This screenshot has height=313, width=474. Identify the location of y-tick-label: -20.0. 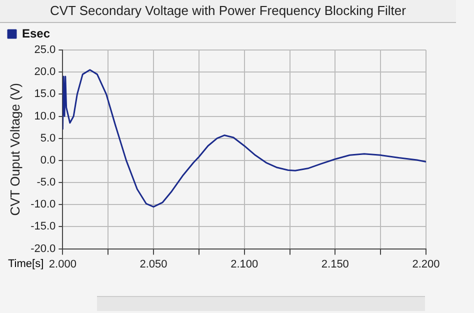
(43, 248).